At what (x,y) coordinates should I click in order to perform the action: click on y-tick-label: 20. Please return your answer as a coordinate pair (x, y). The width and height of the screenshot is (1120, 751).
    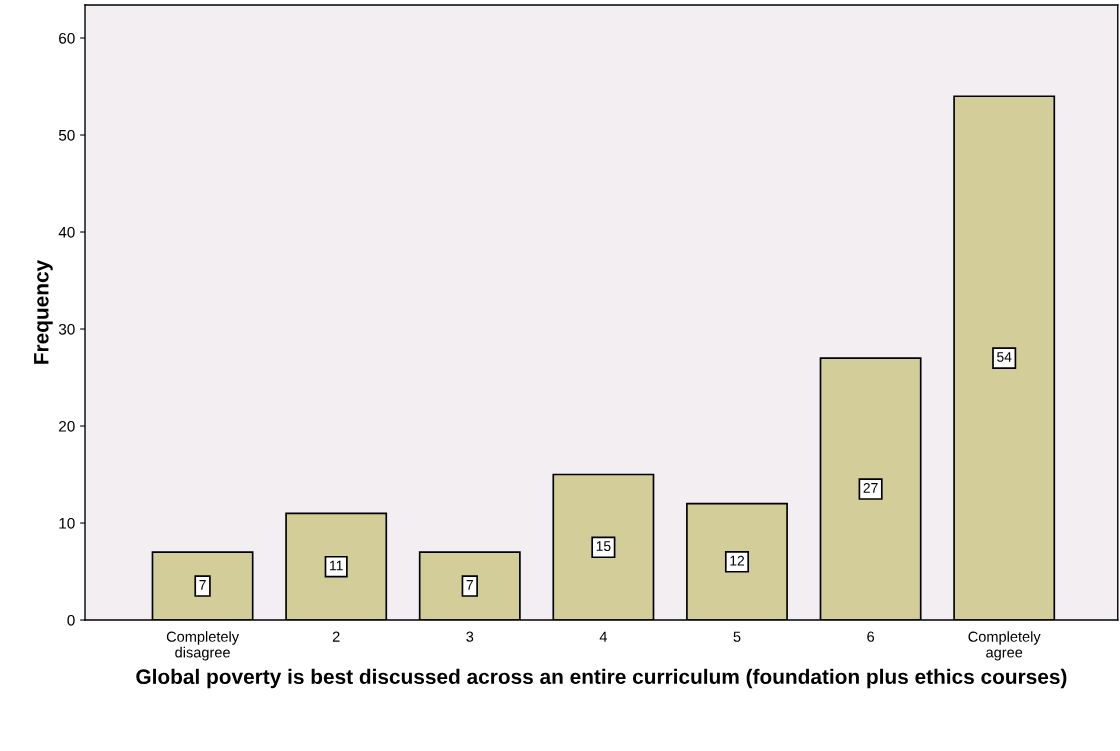
    Looking at the image, I should click on (67, 426).